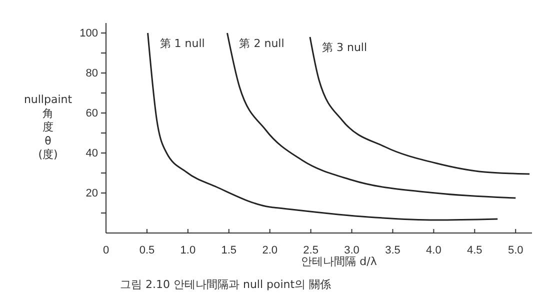  What do you see at coordinates (226, 284) in the screenshot?
I see `caption: 그림 2.10 안테나間隔과 null point의 關係` at bounding box center [226, 284].